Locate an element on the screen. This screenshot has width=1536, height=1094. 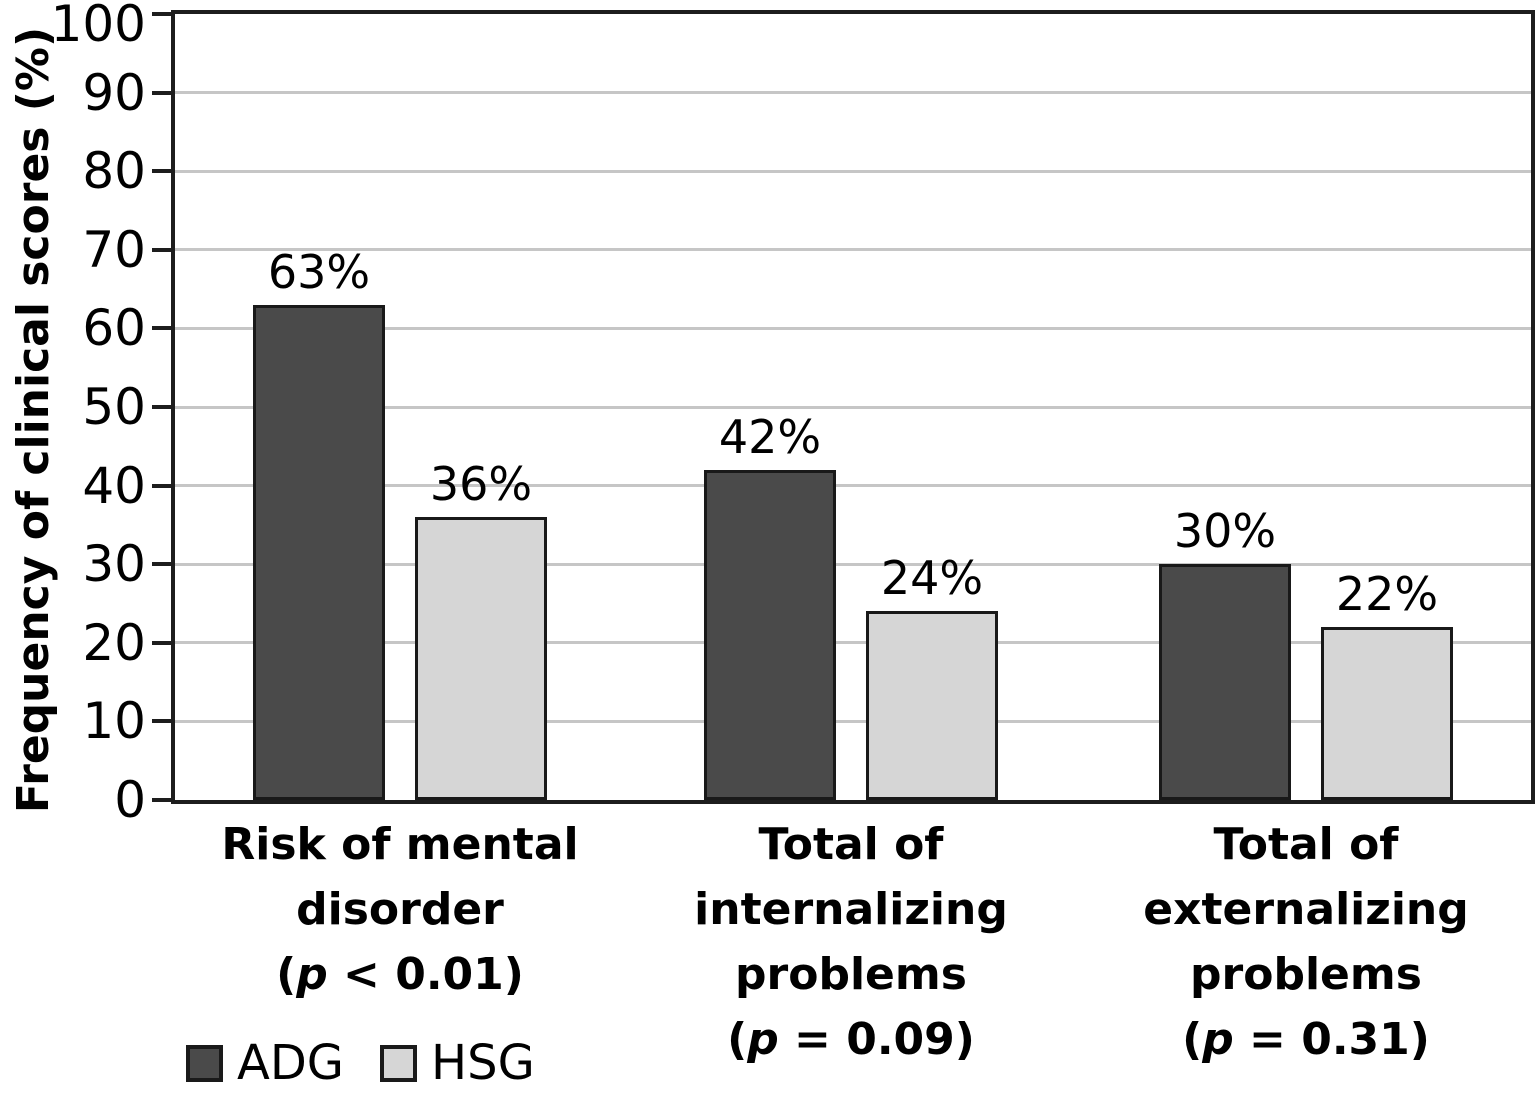
x-category-line: externalizing is located at coordinates (1306, 909).